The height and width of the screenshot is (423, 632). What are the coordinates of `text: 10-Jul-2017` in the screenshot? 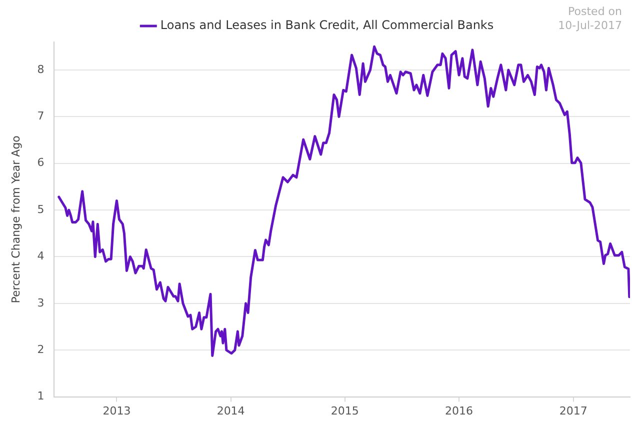 It's located at (590, 25).